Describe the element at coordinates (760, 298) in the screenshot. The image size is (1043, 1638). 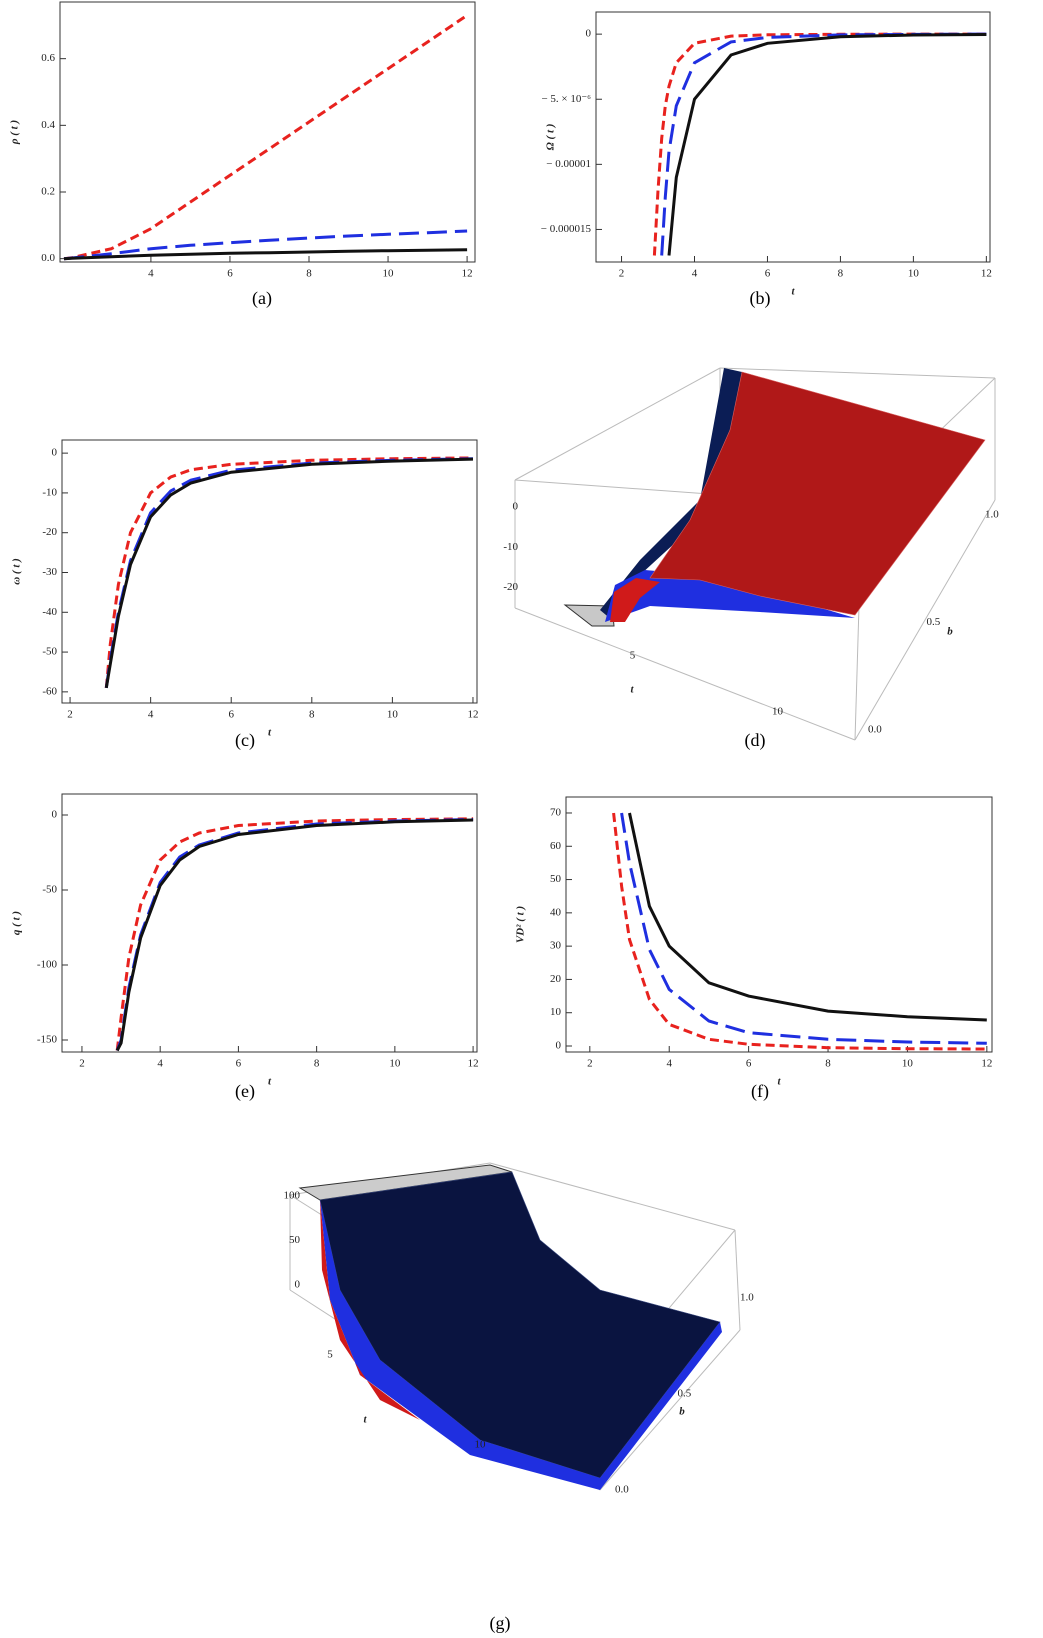
I see `panel-caption: (b)` at that location.